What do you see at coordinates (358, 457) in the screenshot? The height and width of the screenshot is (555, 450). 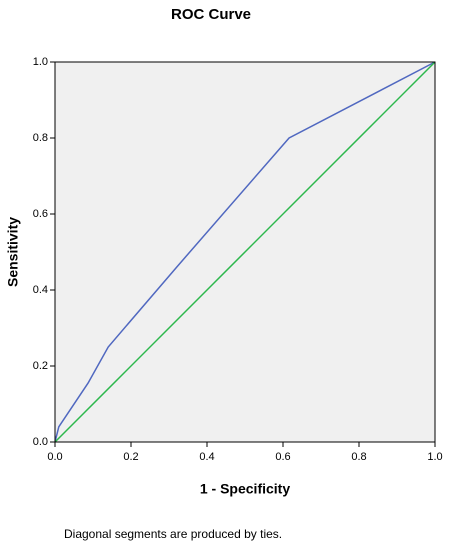 I see `x-tick-label: 0.8` at bounding box center [358, 457].